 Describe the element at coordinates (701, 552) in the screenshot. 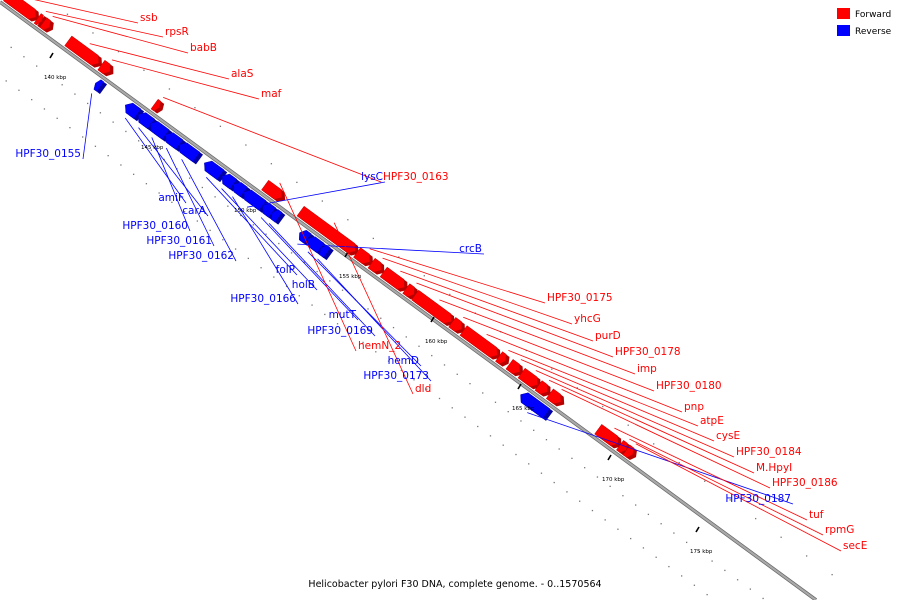

I see `tick-label: 175 kbp` at that location.